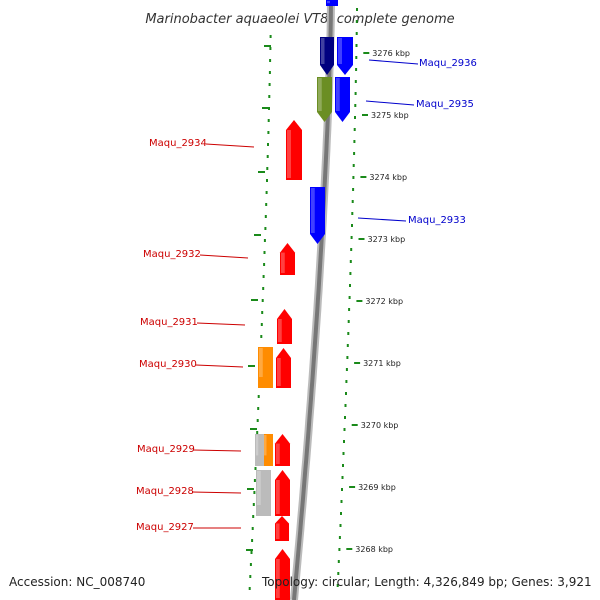  I want to click on gene-label-maqu_2933: Maqu_2933, so click(437, 220).